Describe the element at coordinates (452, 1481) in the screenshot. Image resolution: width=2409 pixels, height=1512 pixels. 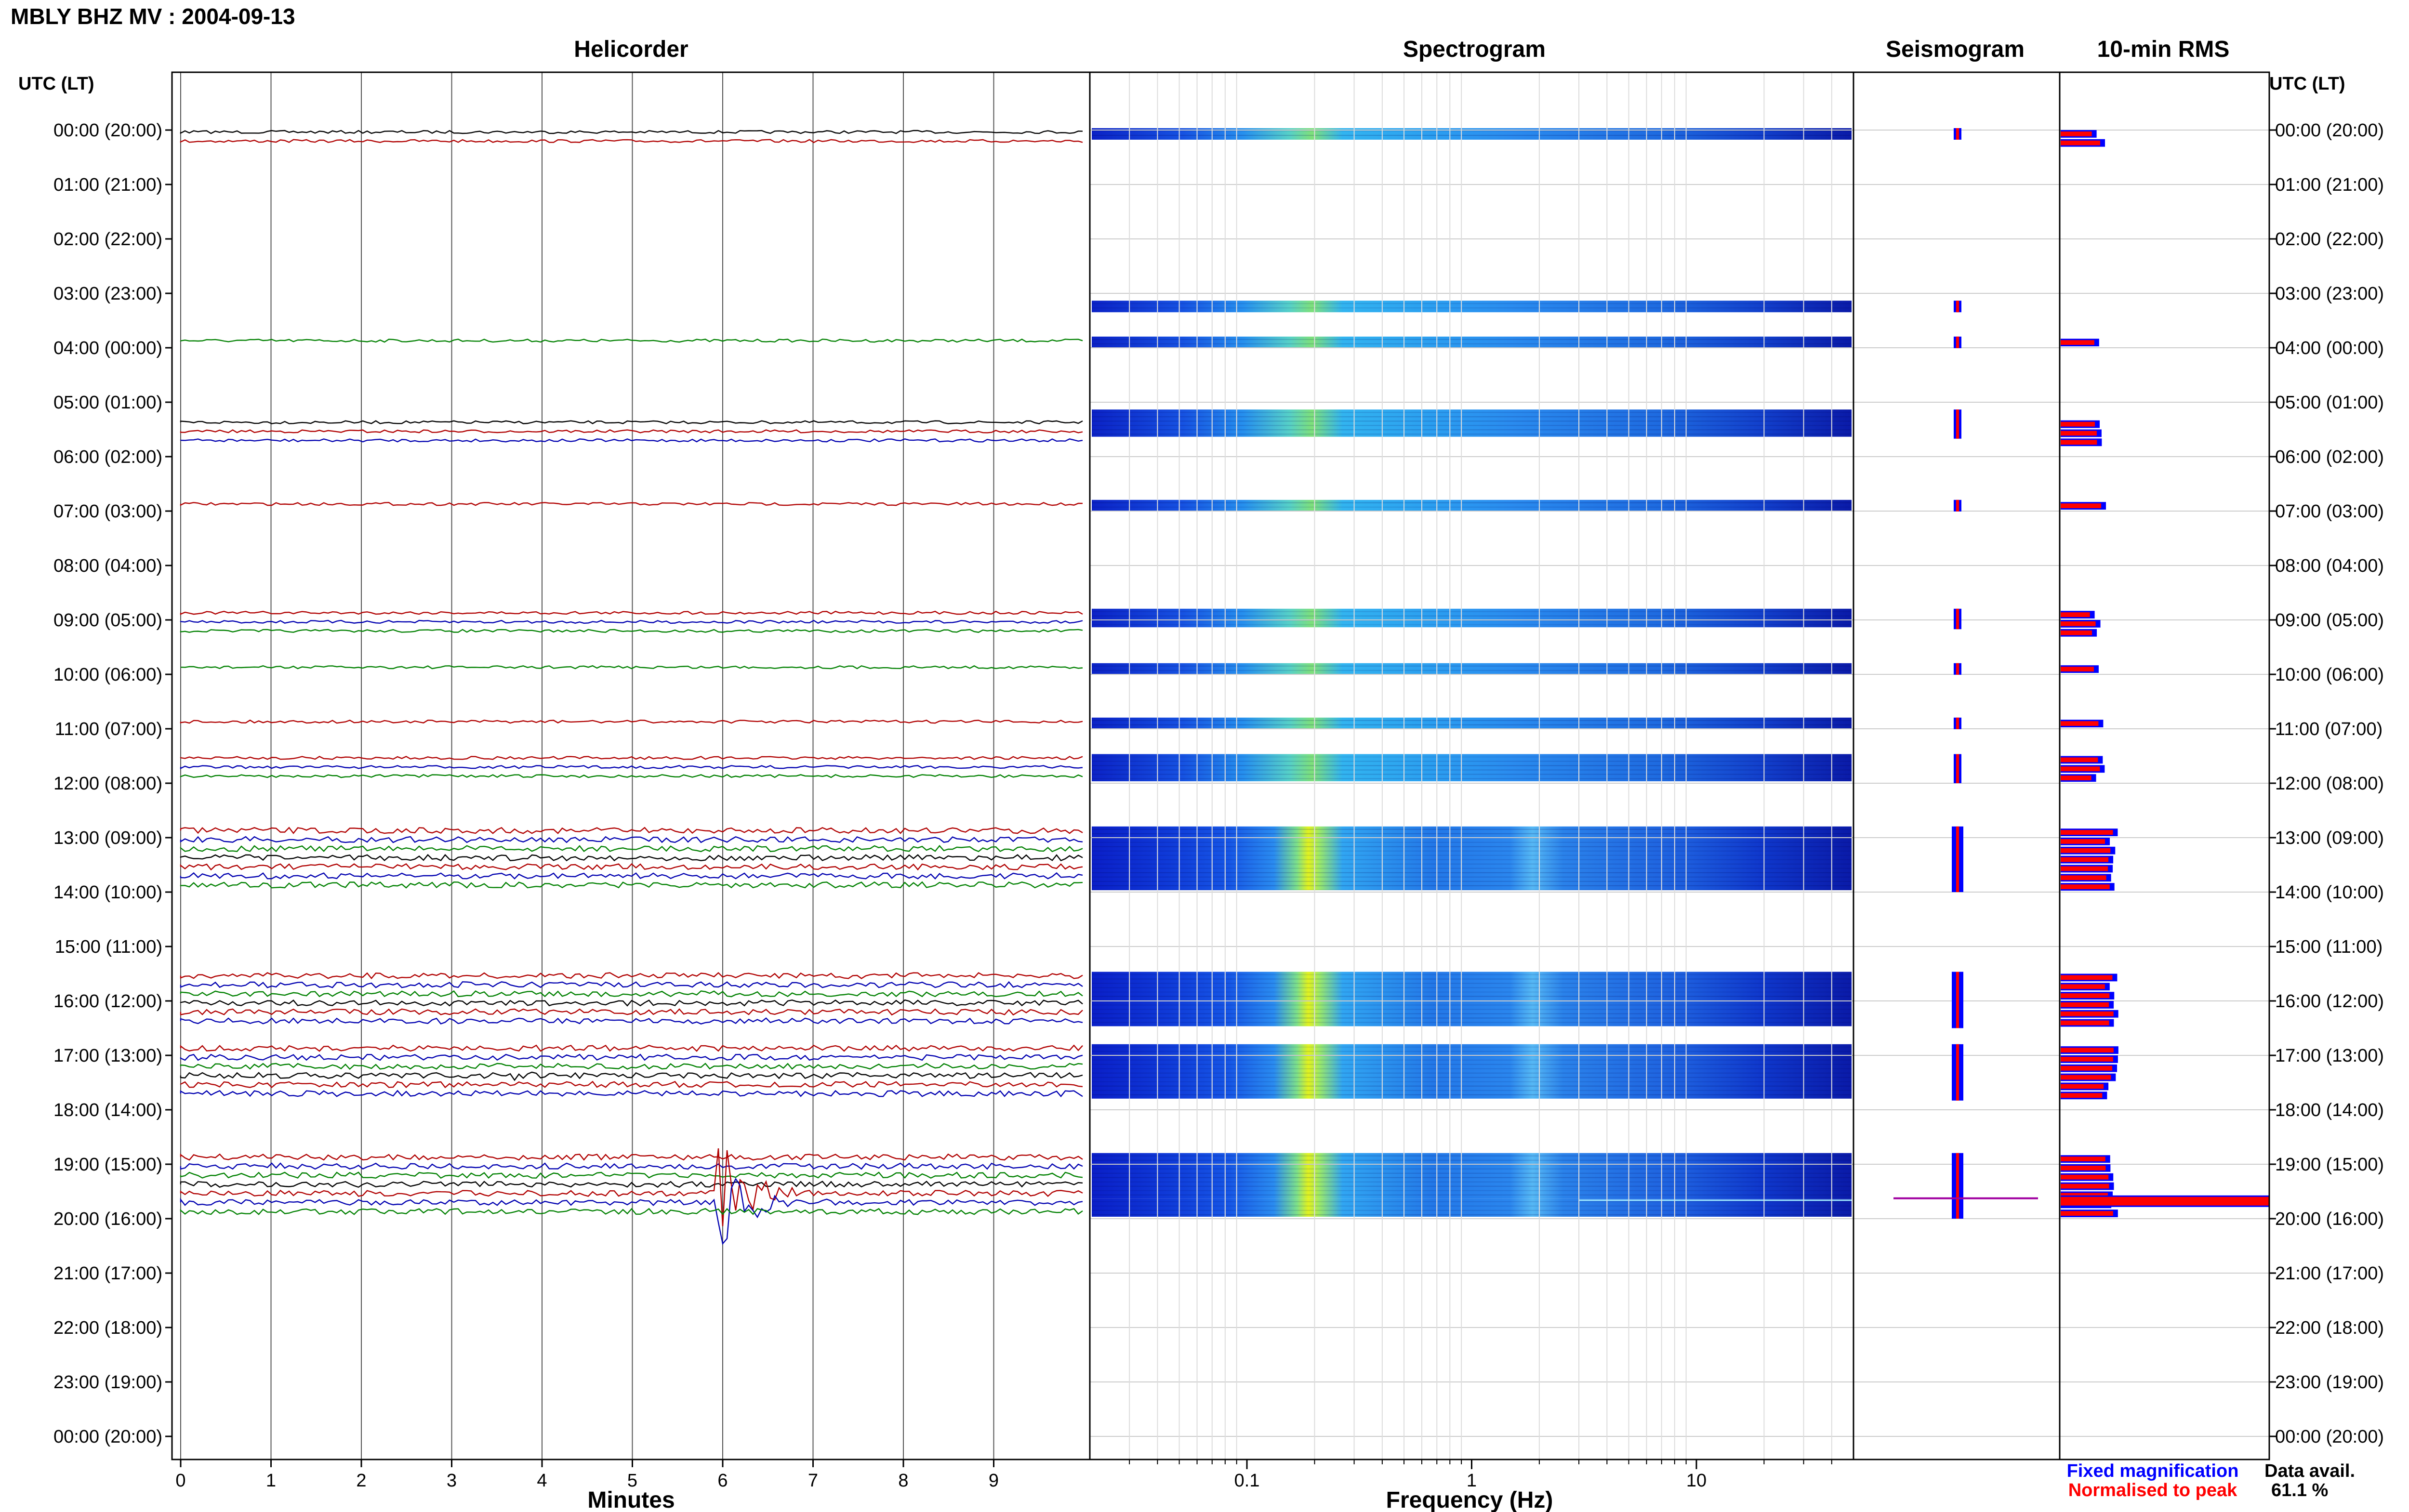
I see `minute-tick-label: 3` at that location.